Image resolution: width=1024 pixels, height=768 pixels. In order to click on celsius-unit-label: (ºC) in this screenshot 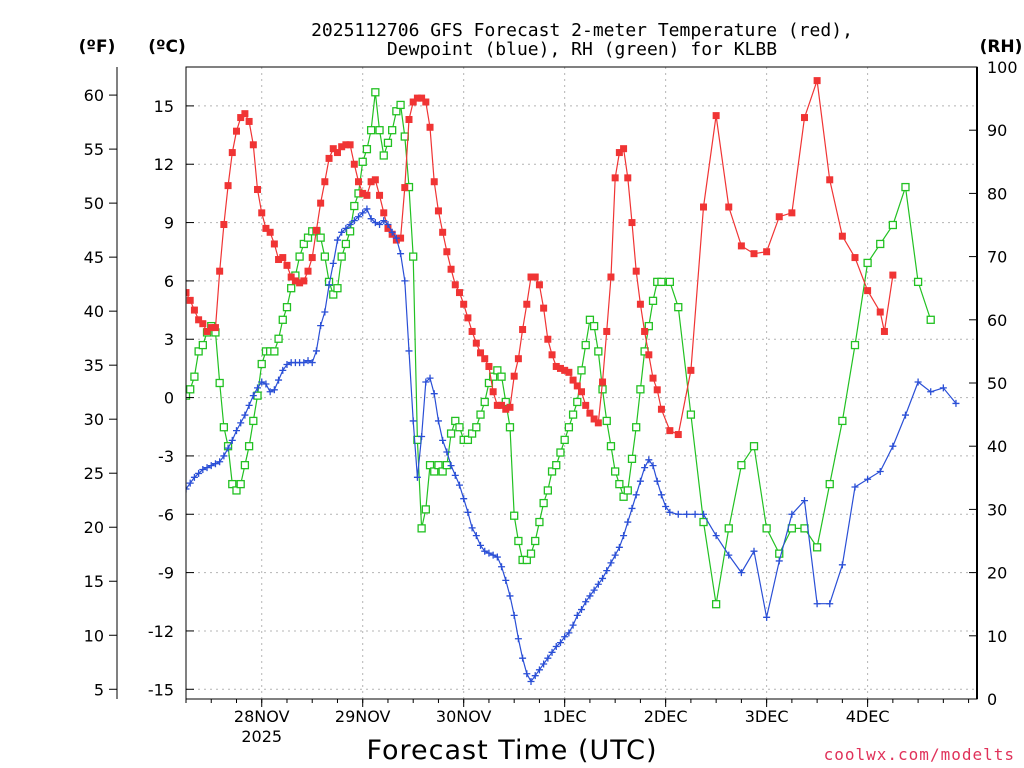, I will do `click(167, 47)`.